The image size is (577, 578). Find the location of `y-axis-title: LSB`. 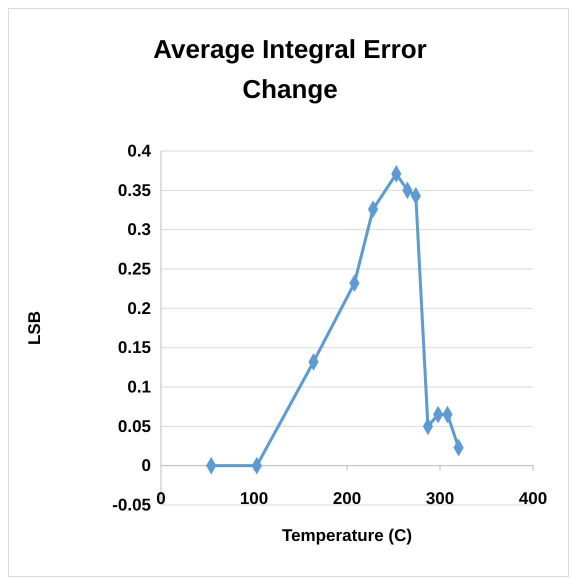

y-axis-title: LSB is located at coordinates (34, 328).